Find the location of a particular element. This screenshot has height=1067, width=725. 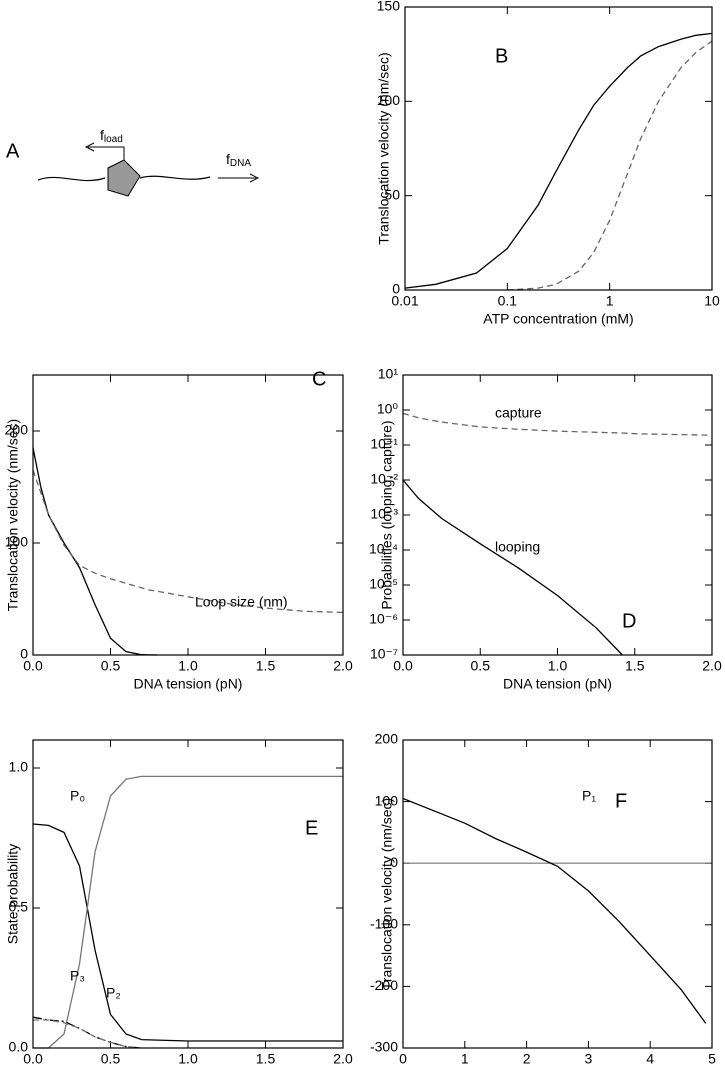

panel-label: F is located at coordinates (621, 801).